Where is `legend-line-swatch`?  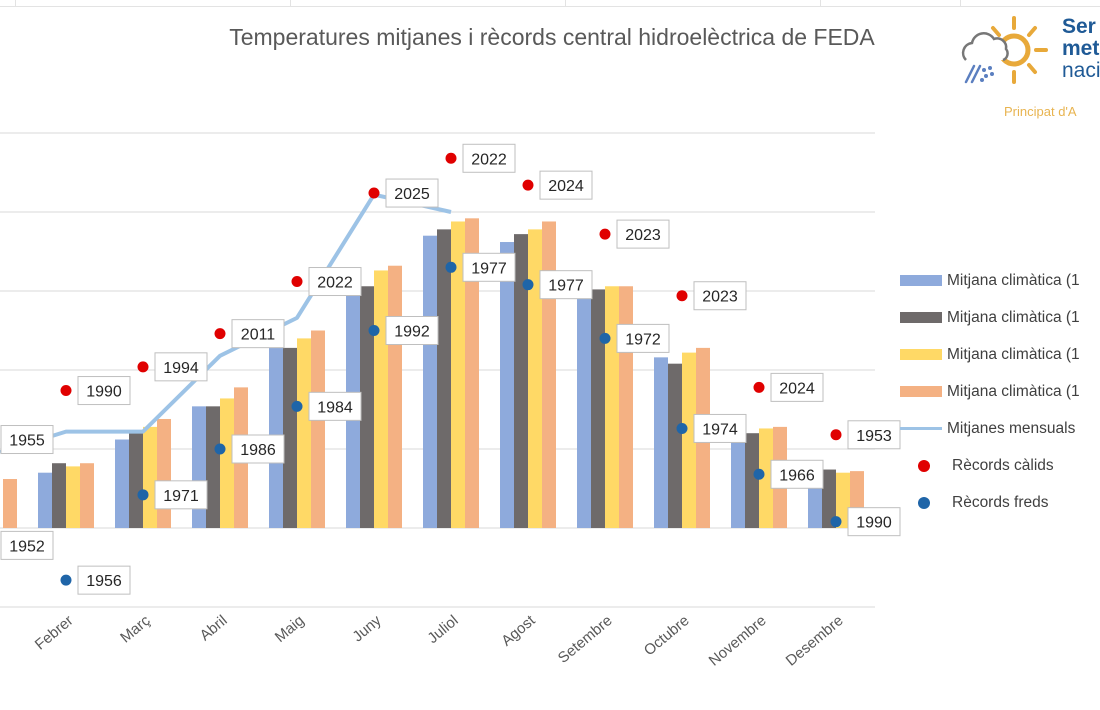 legend-line-swatch is located at coordinates (921, 428).